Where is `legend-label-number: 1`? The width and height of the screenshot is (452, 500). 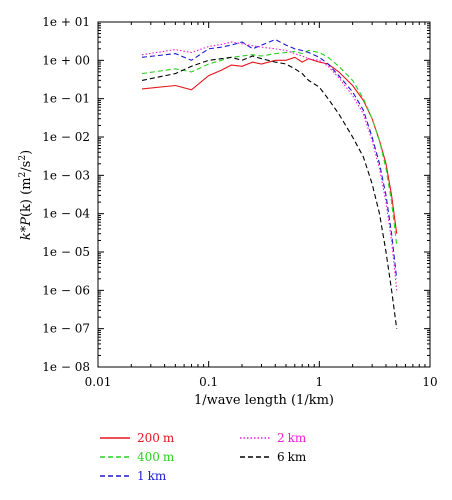
legend-label-number: 1 is located at coordinates (141, 476).